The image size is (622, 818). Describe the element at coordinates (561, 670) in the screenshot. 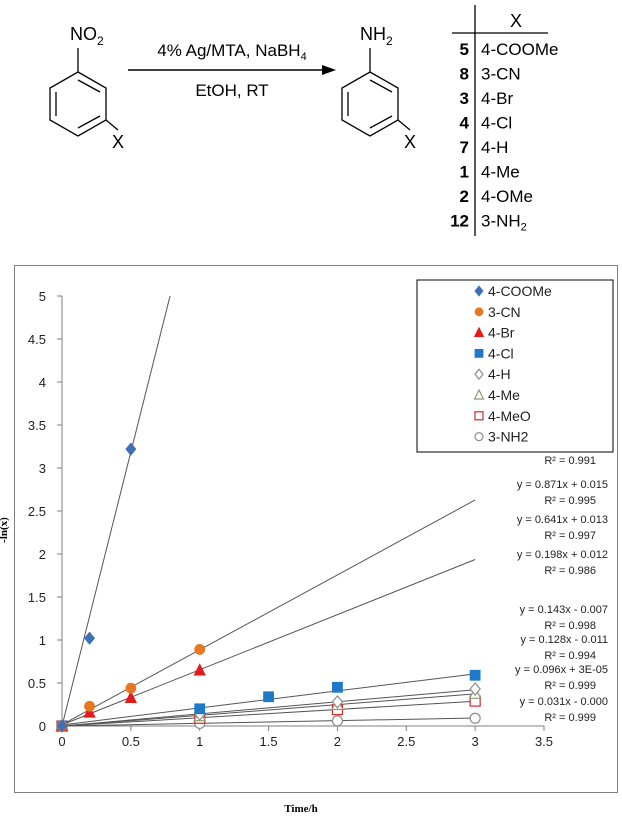

I see `fit-equation: y = 0.096x + 3E-05` at that location.